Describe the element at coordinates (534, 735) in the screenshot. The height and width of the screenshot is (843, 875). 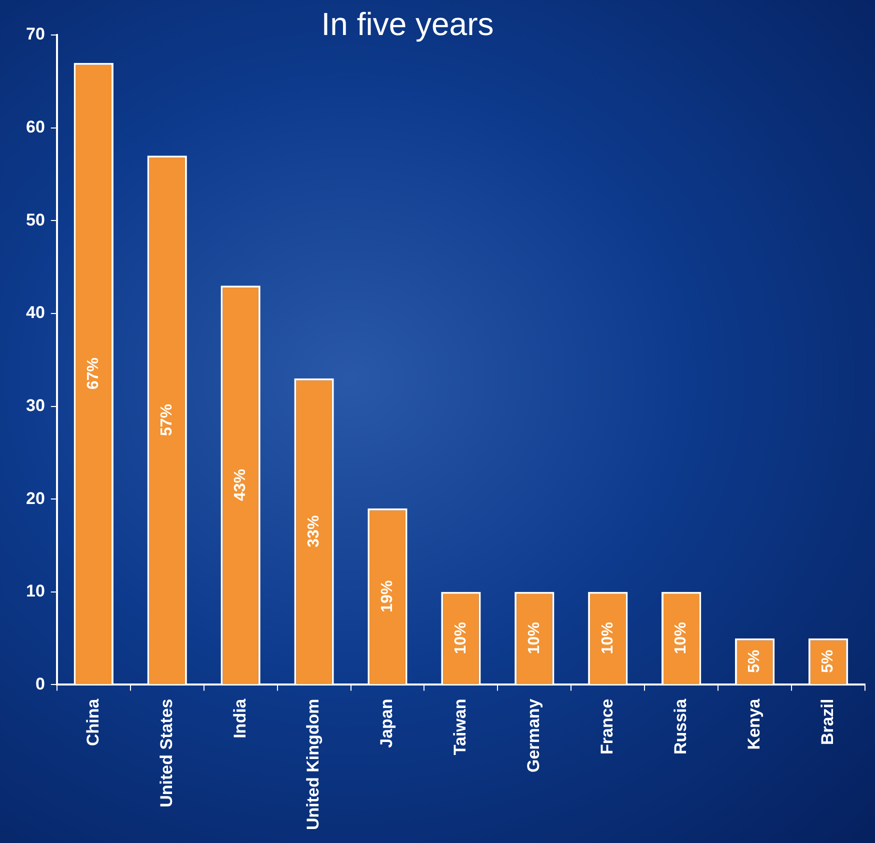
I see `x-tick-label: Germany` at that location.